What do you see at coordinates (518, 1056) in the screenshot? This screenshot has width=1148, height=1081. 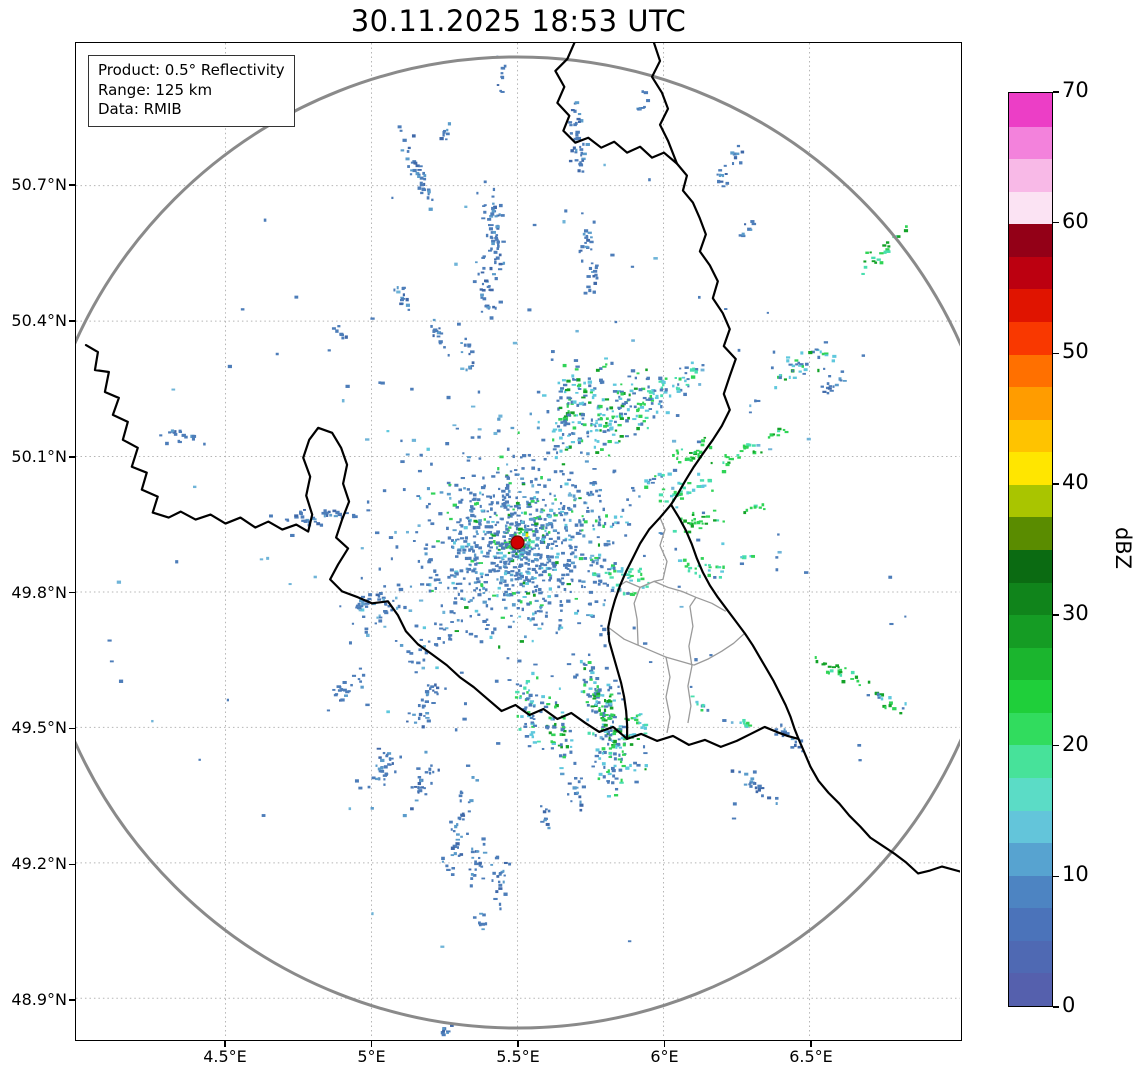 I see `x-tick-label: 5.5°E` at bounding box center [518, 1056].